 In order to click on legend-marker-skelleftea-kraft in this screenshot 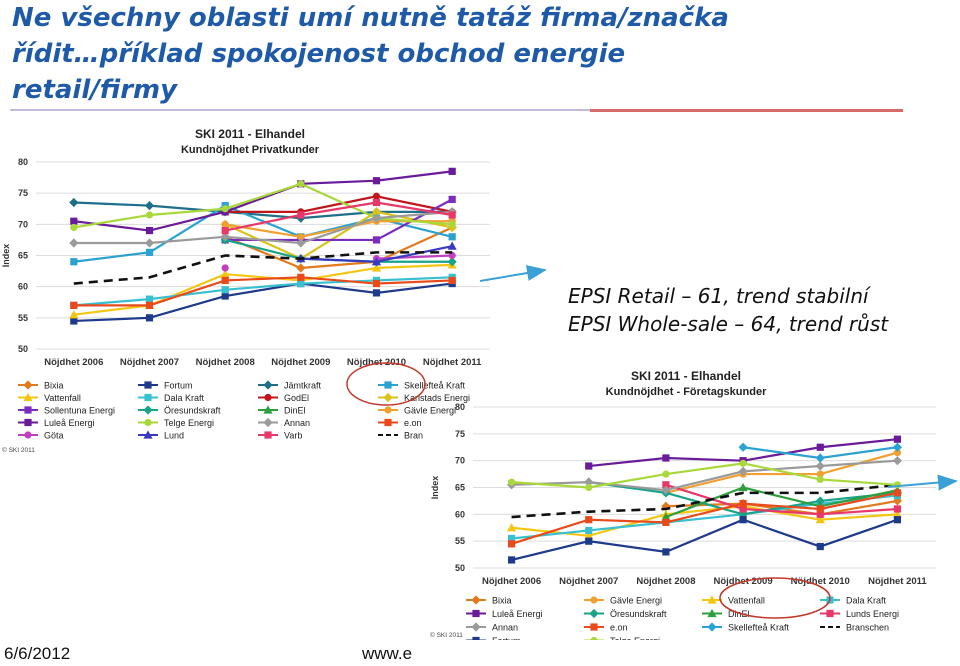, I will do `click(712, 627)`.